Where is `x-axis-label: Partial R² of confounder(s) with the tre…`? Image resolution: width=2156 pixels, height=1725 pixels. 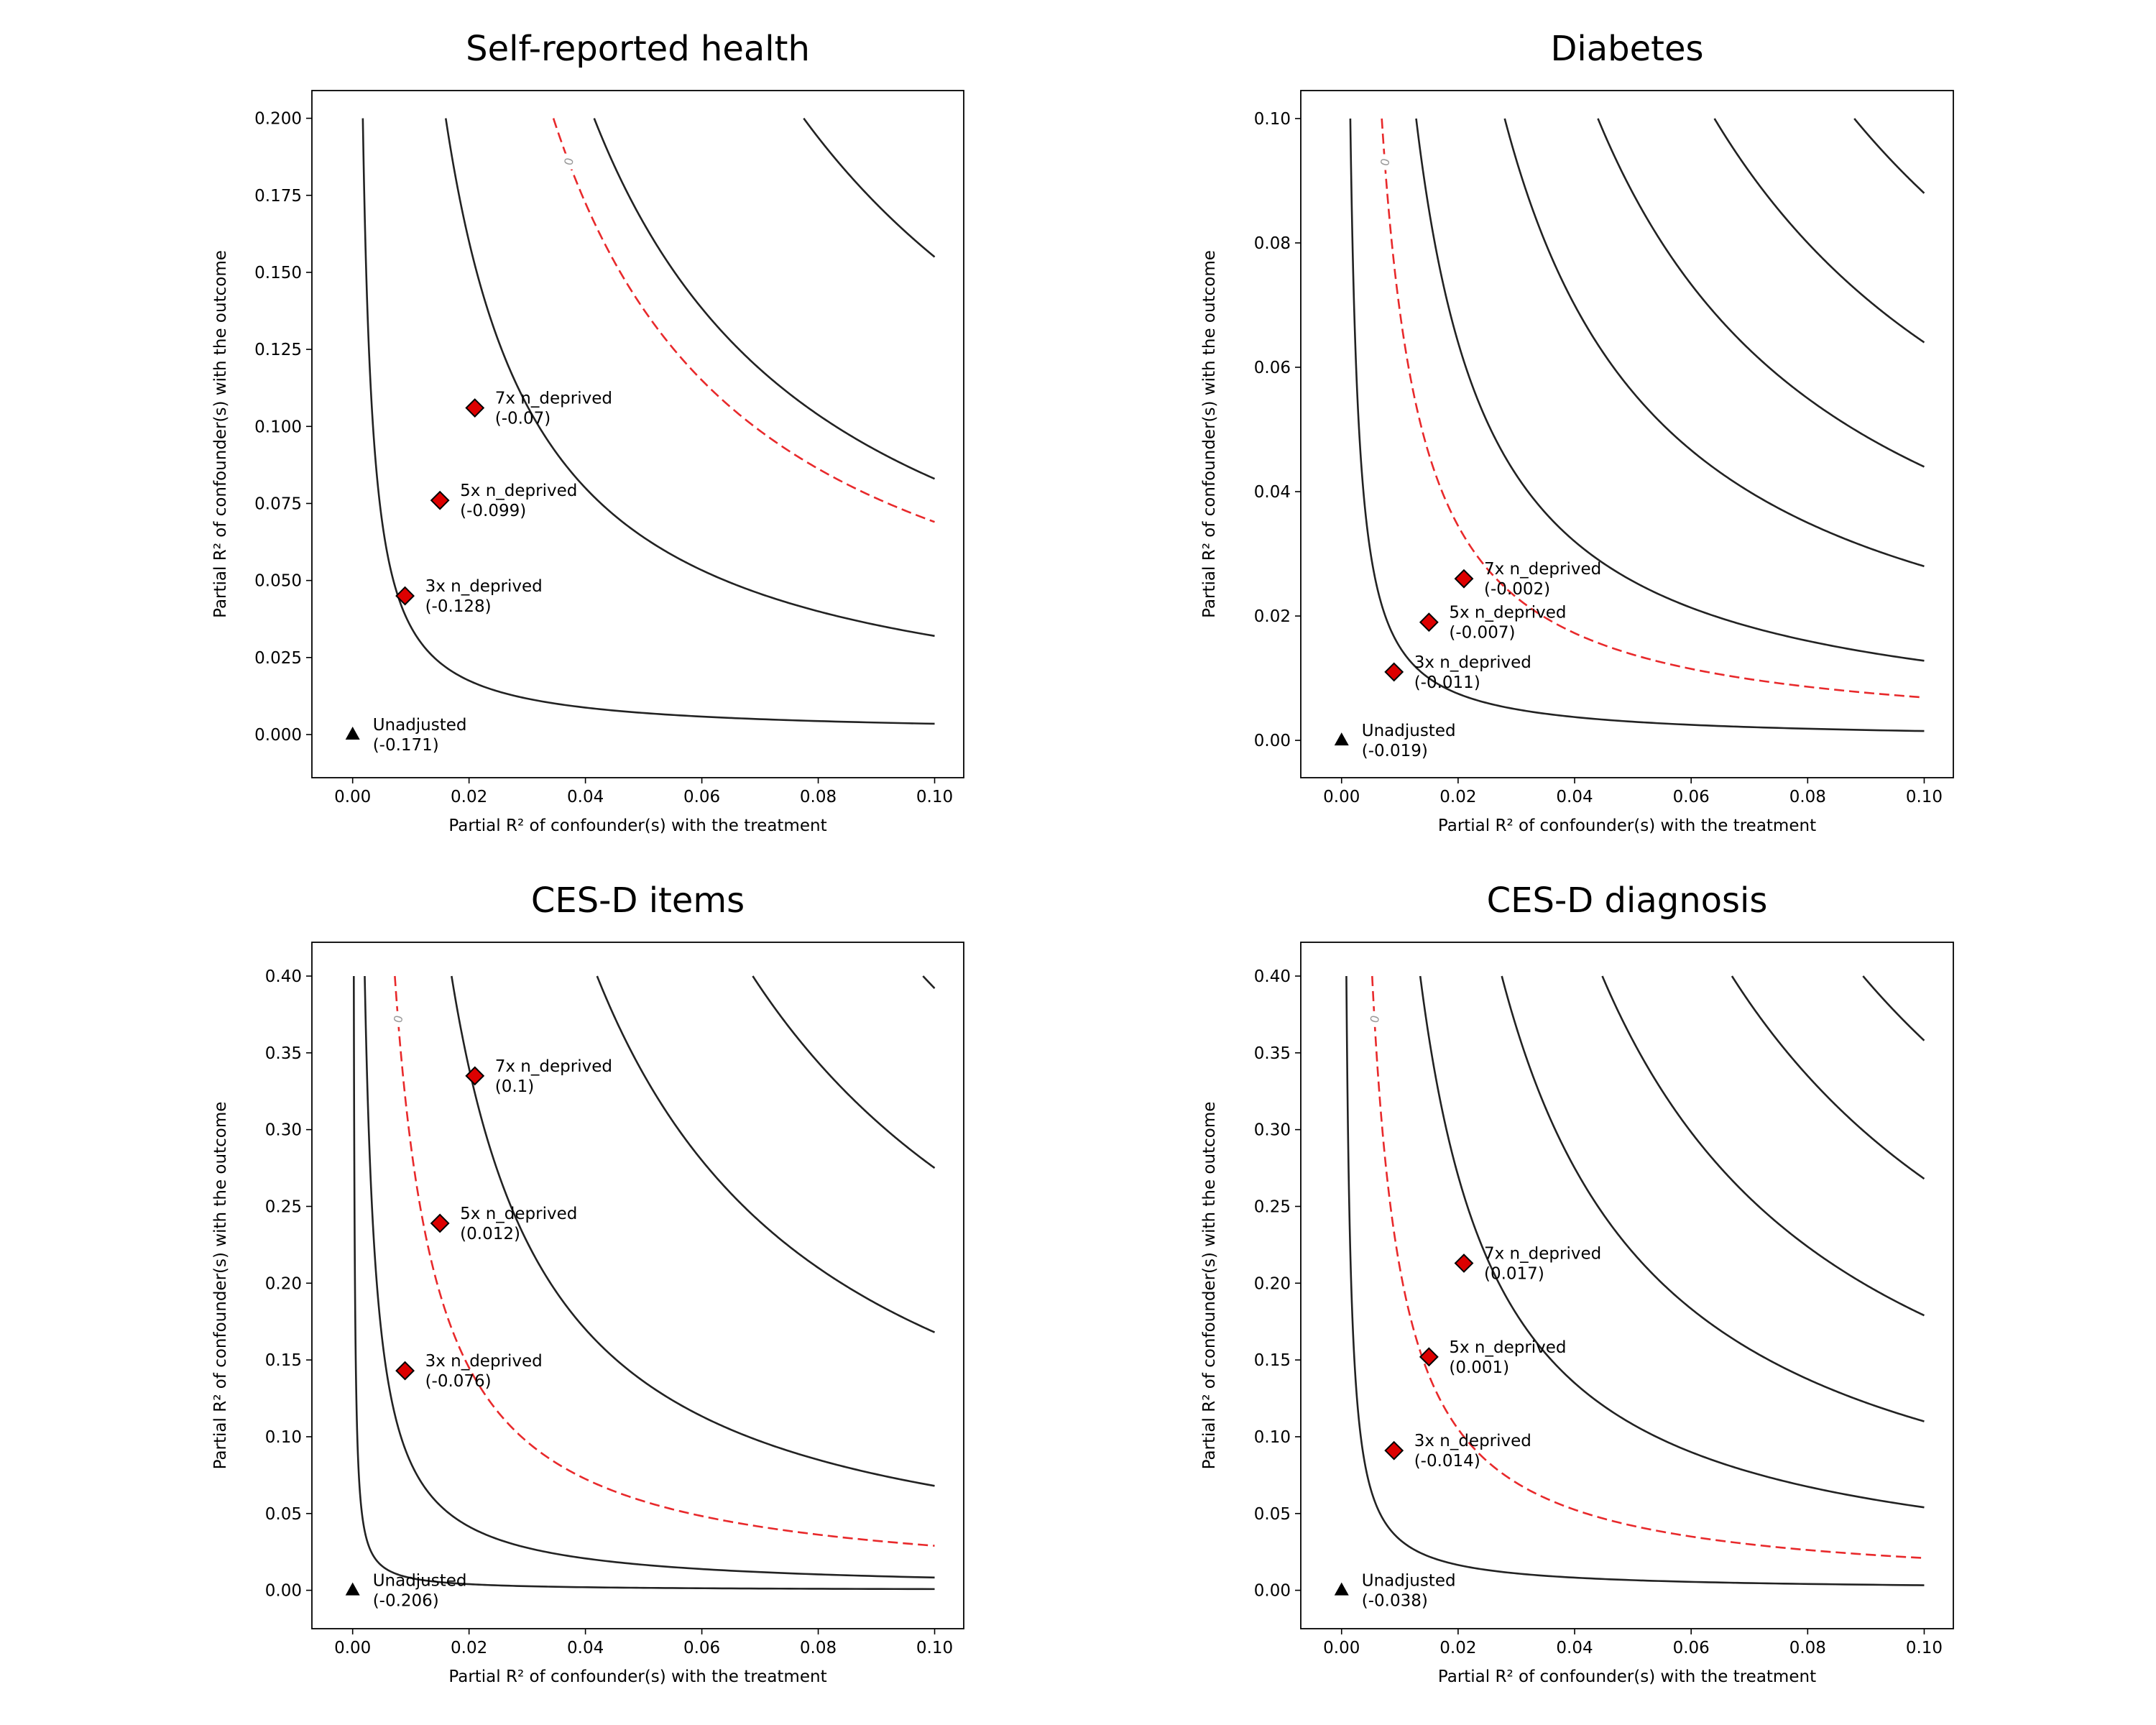
x-axis-label: Partial R² of confounder(s) with the tre… is located at coordinates (1627, 825).